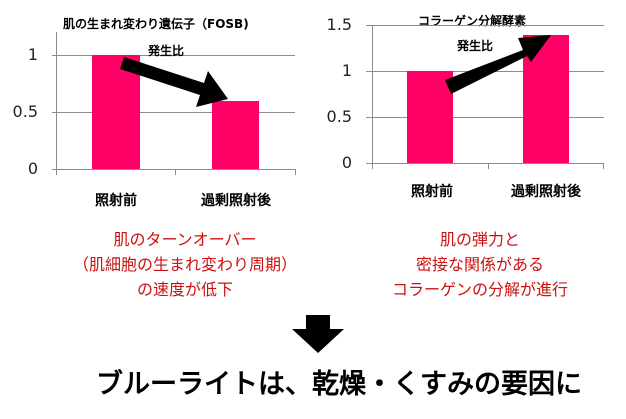  Describe the element at coordinates (174, 82) in the screenshot. I see `trend-down-arrow-icon` at that location.